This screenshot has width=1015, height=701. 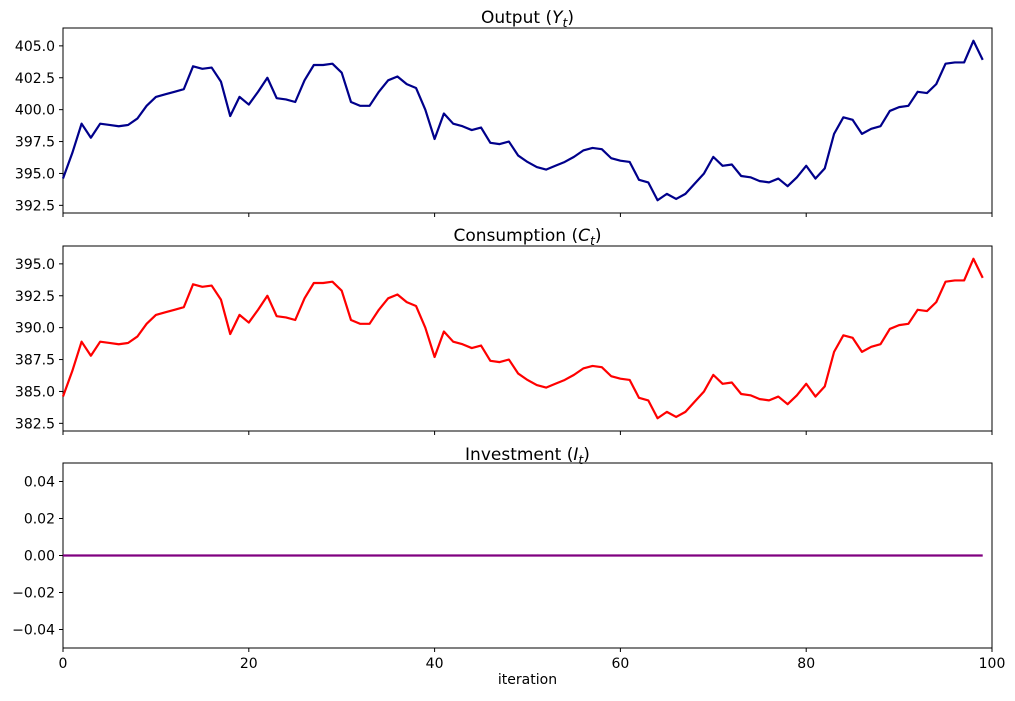 What do you see at coordinates (35, 79) in the screenshot?
I see `y-tick-label: 402.5` at bounding box center [35, 79].